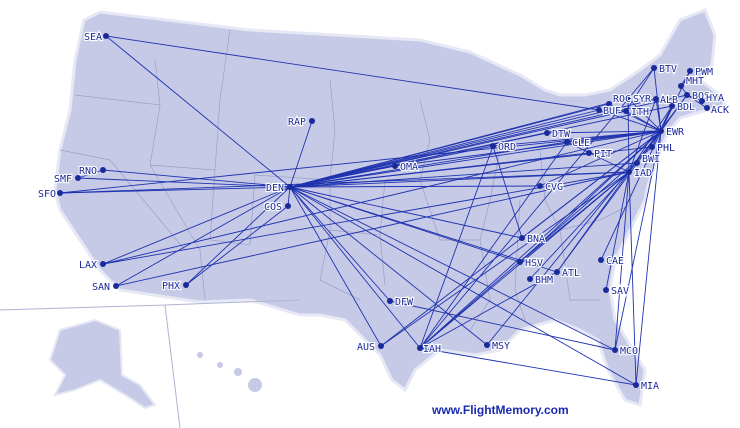 This screenshot has height=428, width=740. What do you see at coordinates (500, 410) in the screenshot?
I see `site-link: www.FlightMemory.com` at bounding box center [500, 410].